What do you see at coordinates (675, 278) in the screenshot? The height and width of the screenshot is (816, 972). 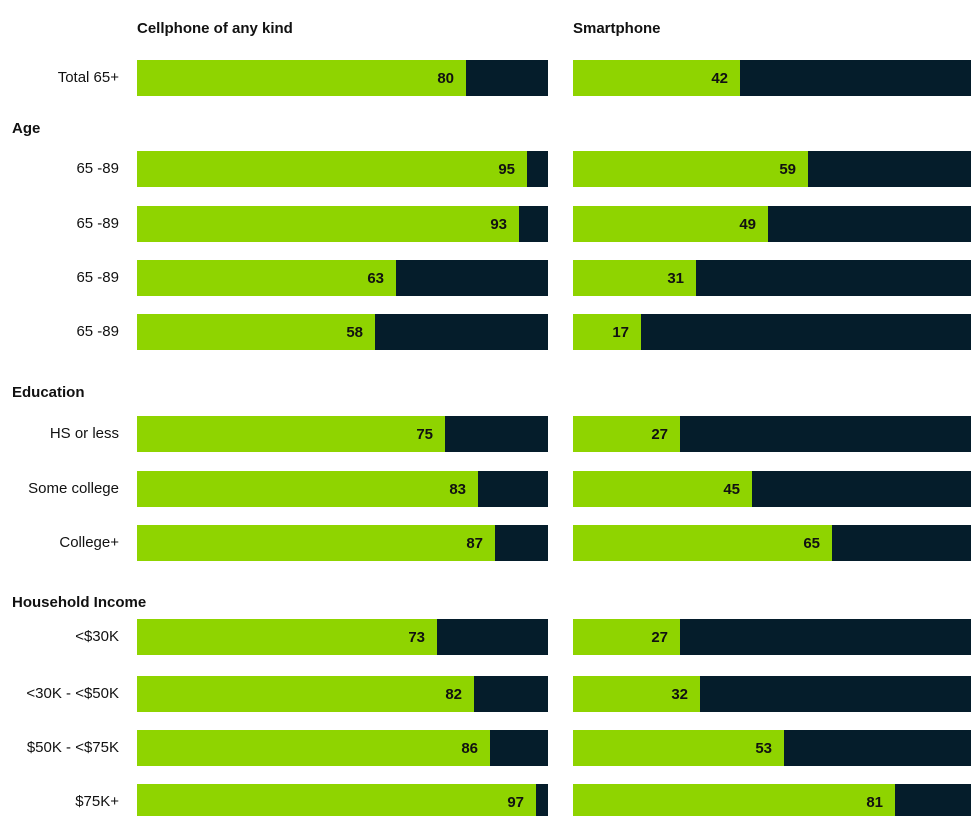 I see `data-label: 31` at bounding box center [675, 278].